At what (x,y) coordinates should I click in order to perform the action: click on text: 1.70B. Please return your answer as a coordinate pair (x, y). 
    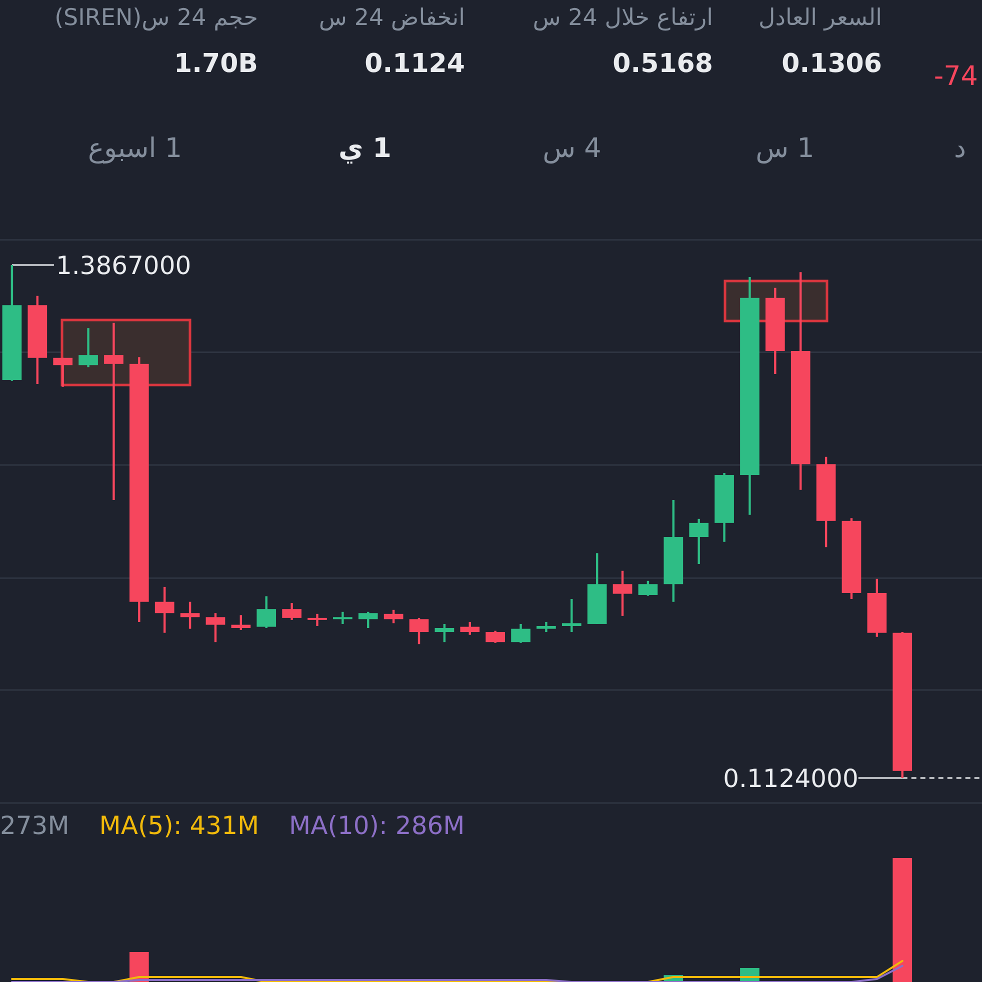
    Looking at the image, I should click on (216, 64).